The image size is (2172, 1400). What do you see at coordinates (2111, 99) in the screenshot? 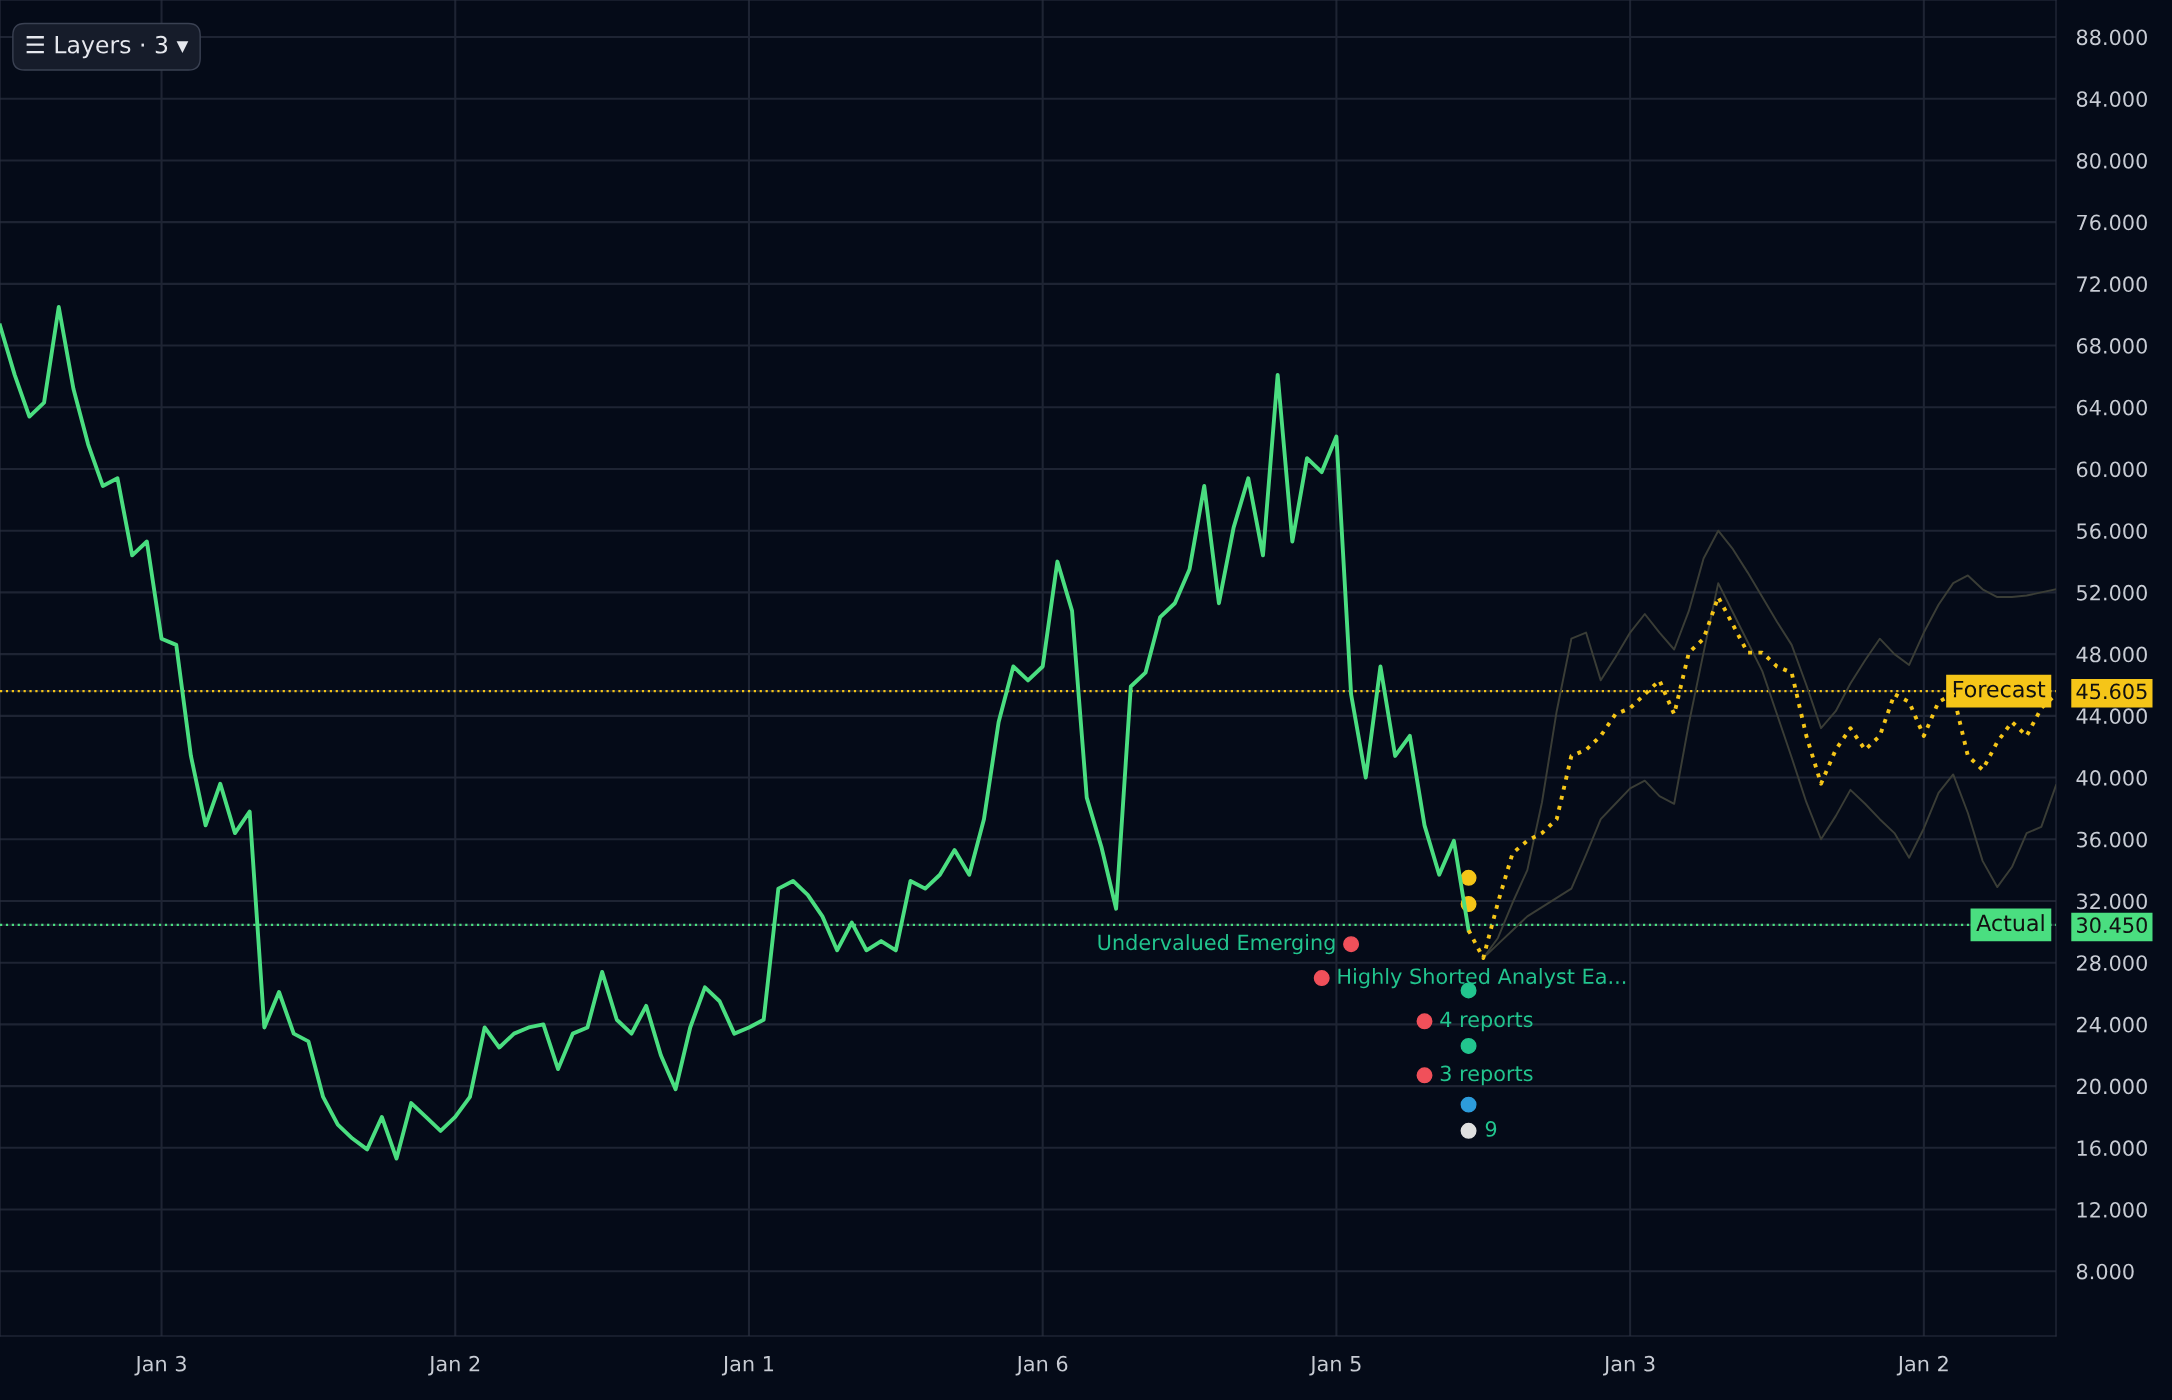
I see `y-tick-label: 84.000` at bounding box center [2111, 99].